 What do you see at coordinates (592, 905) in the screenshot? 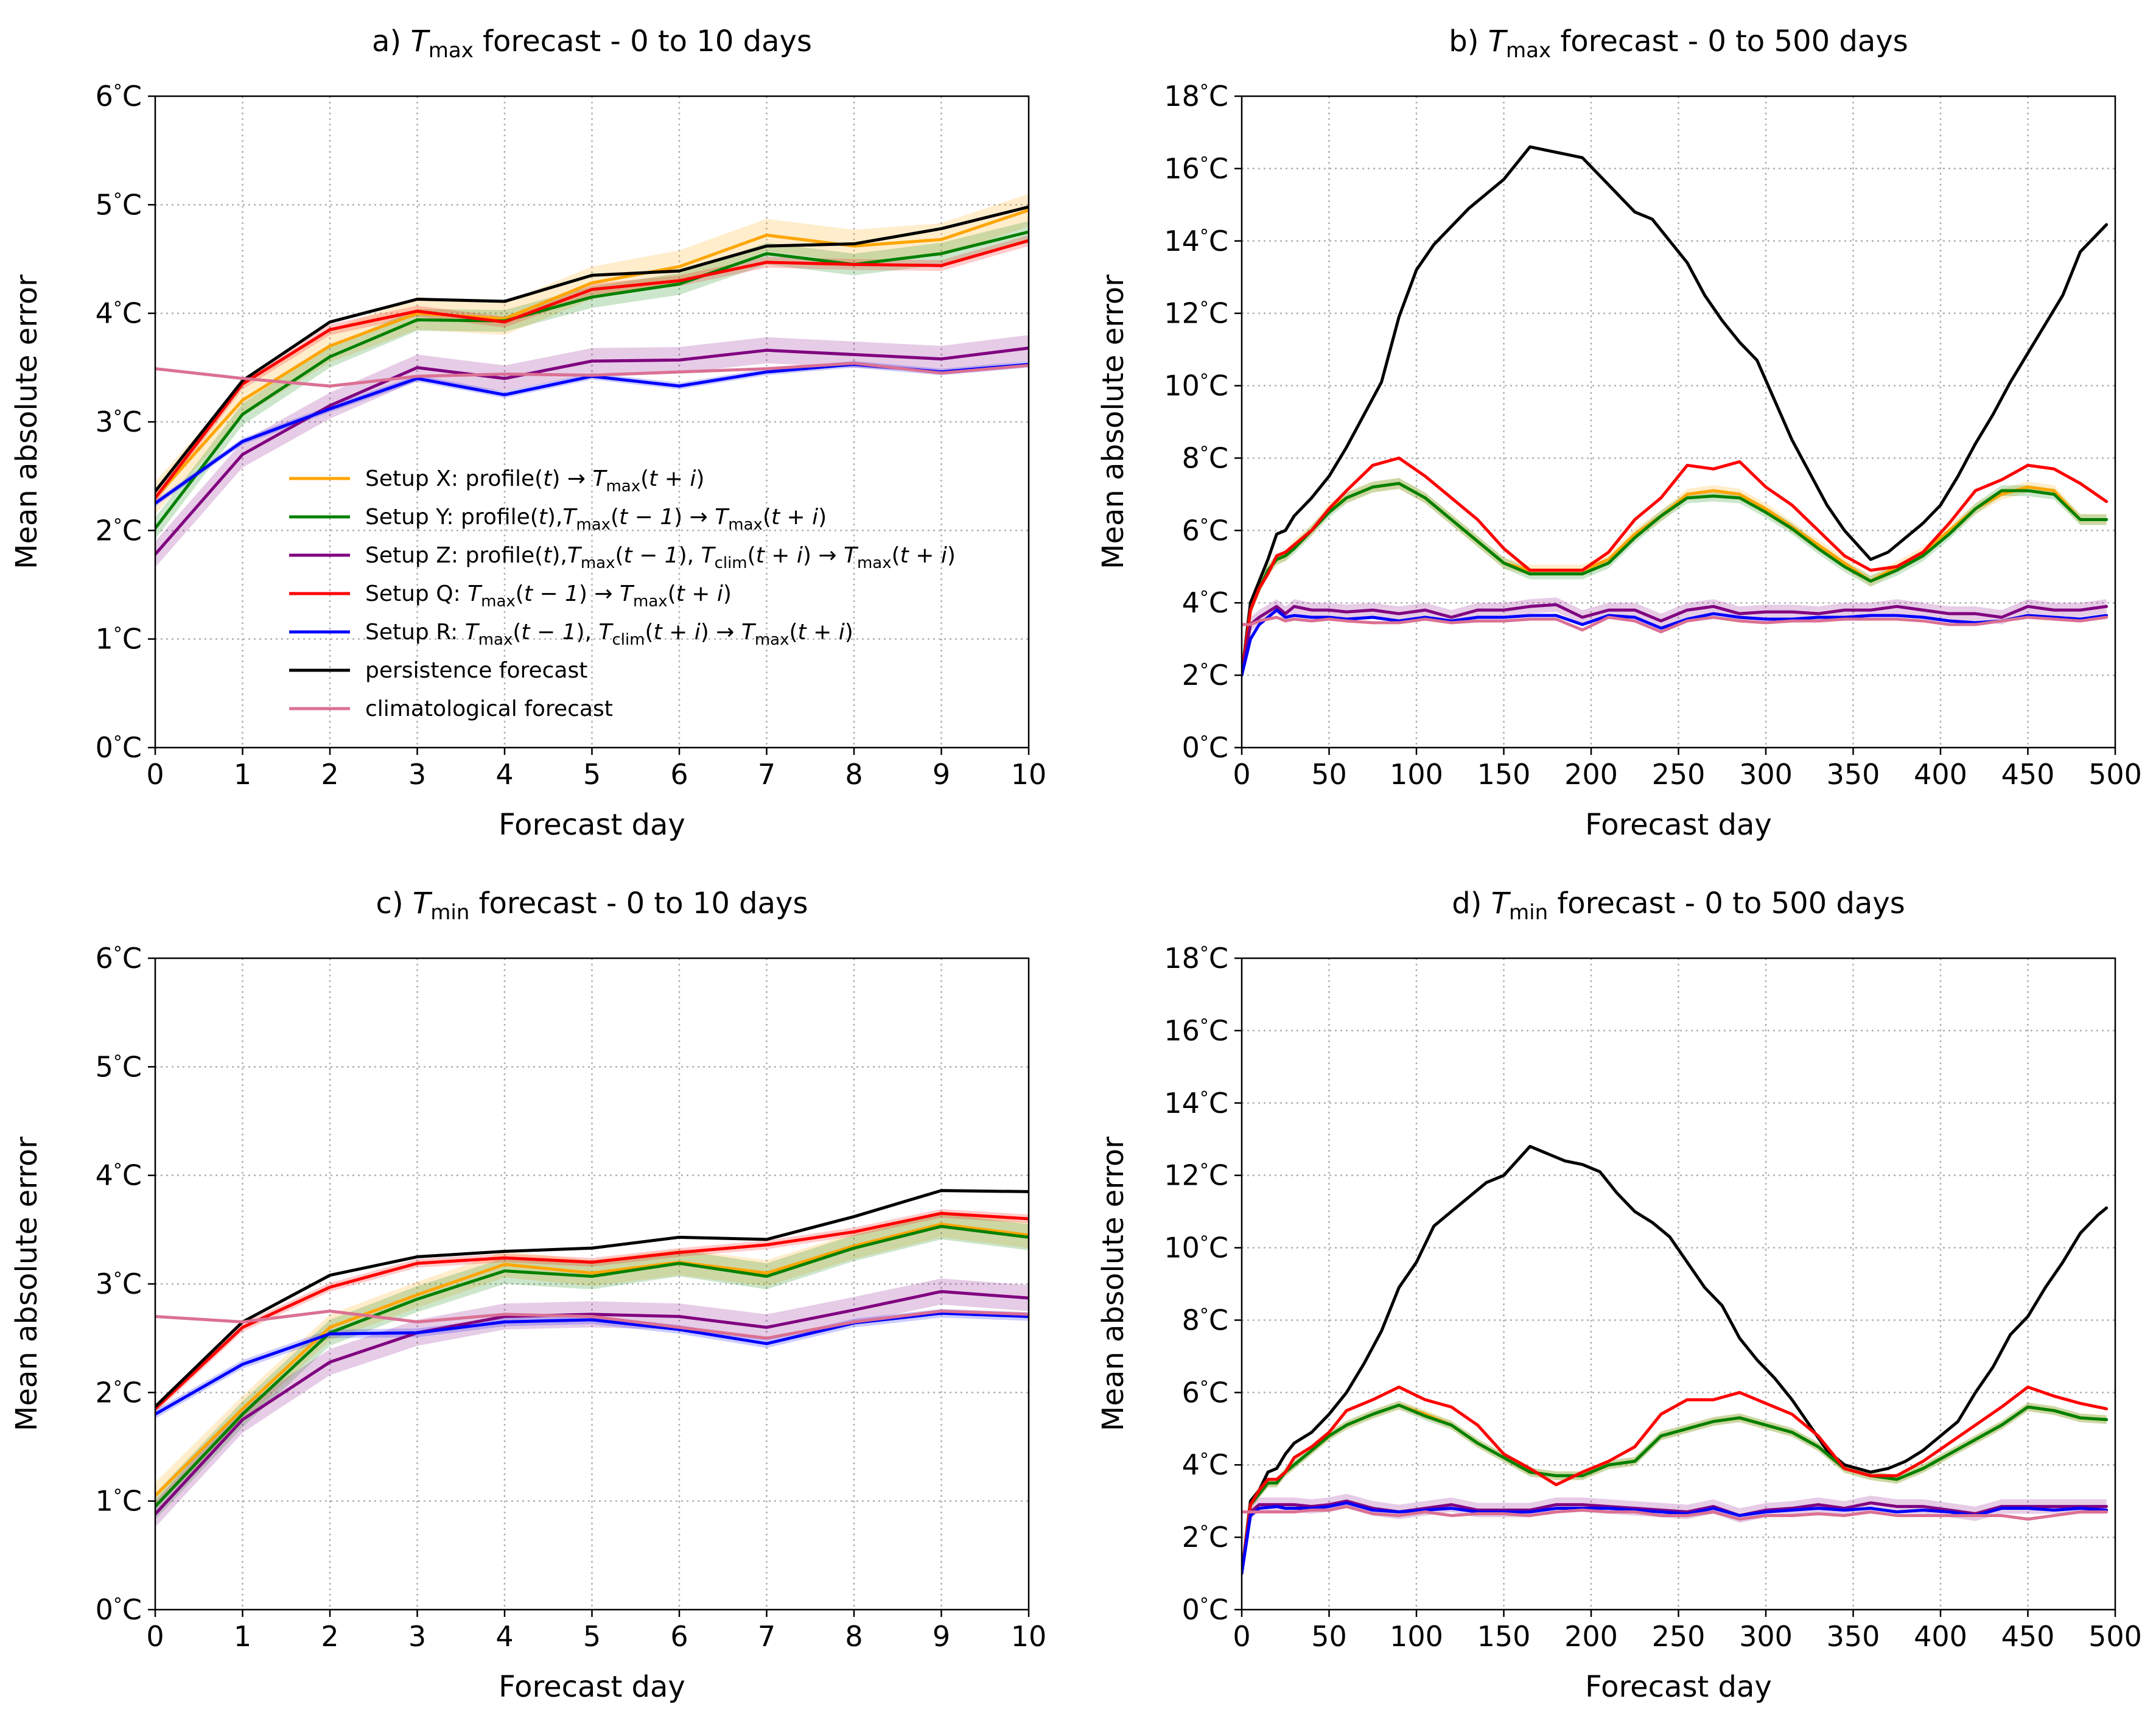
I see `panel-title: c) Tmin forecast - 0 to 10 days` at bounding box center [592, 905].